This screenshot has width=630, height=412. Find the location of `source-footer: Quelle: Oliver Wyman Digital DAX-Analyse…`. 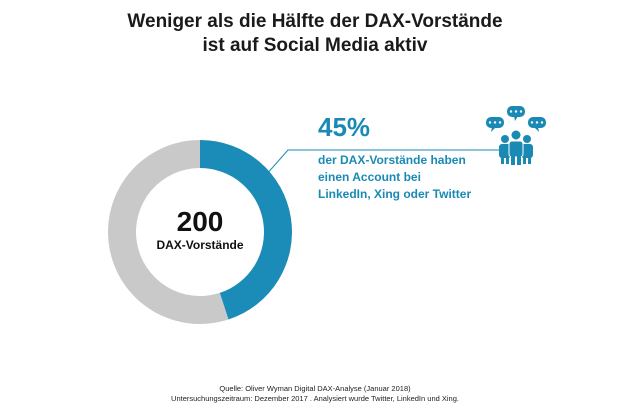

source-footer: Quelle: Oliver Wyman Digital DAX-Analyse… is located at coordinates (315, 394).